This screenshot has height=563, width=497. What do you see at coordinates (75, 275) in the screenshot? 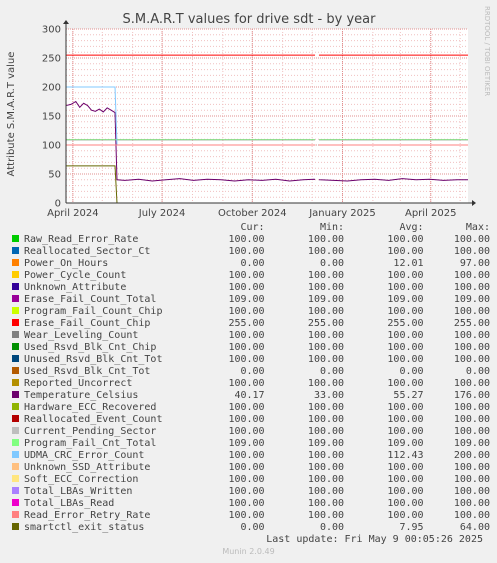
I see `legend-label: Power_Cycle_Count` at bounding box center [75, 275].